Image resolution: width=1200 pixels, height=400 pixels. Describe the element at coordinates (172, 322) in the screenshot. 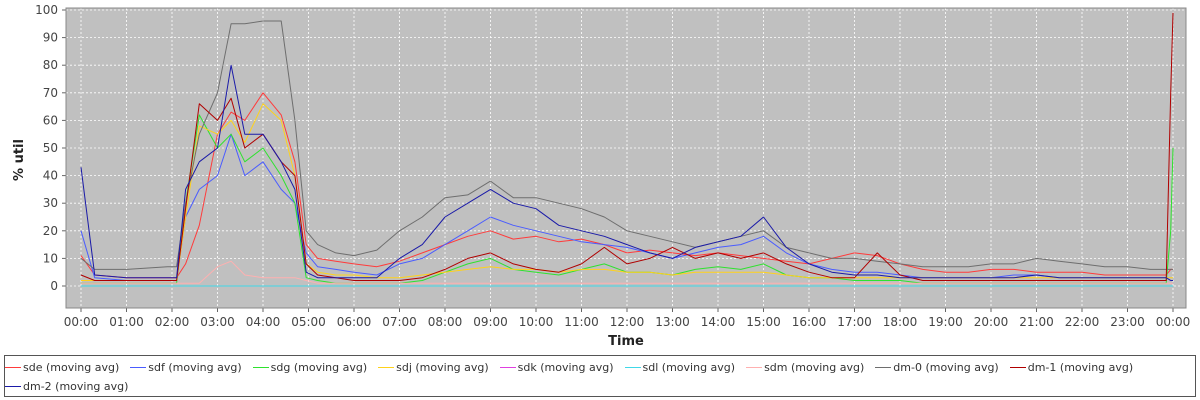

I see `x-tick-label: 02:00` at that location.